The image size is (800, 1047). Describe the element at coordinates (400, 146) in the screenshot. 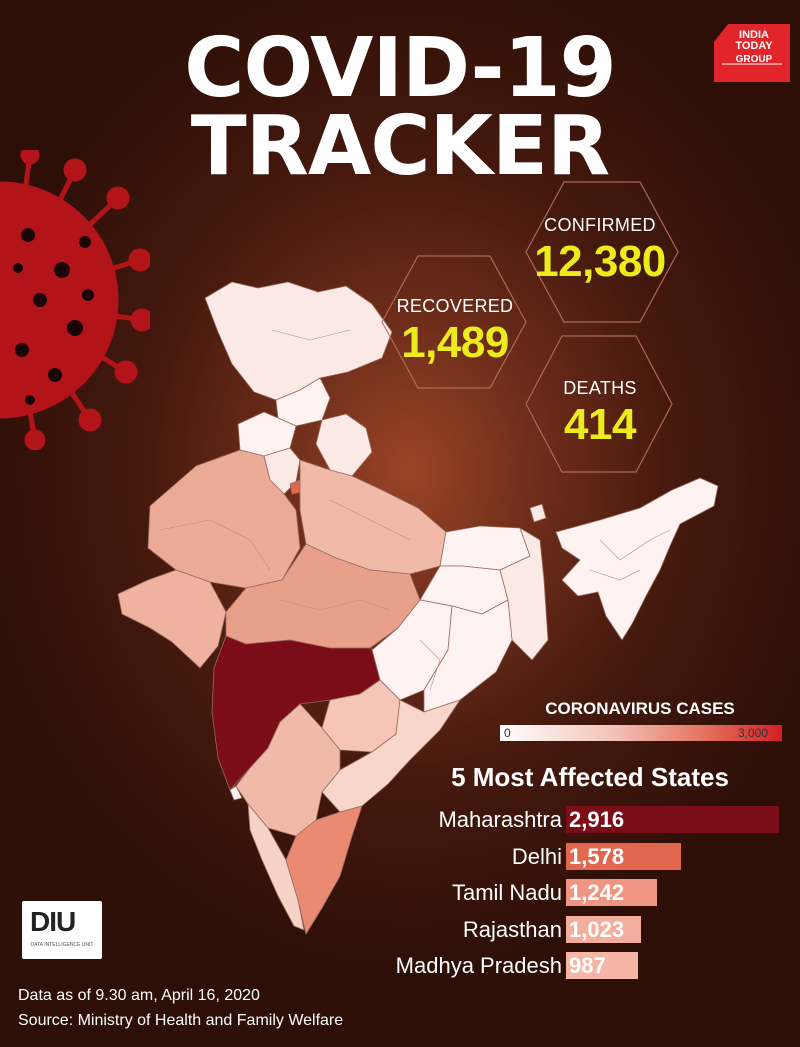

I see `title-line-2: TRACKER` at that location.